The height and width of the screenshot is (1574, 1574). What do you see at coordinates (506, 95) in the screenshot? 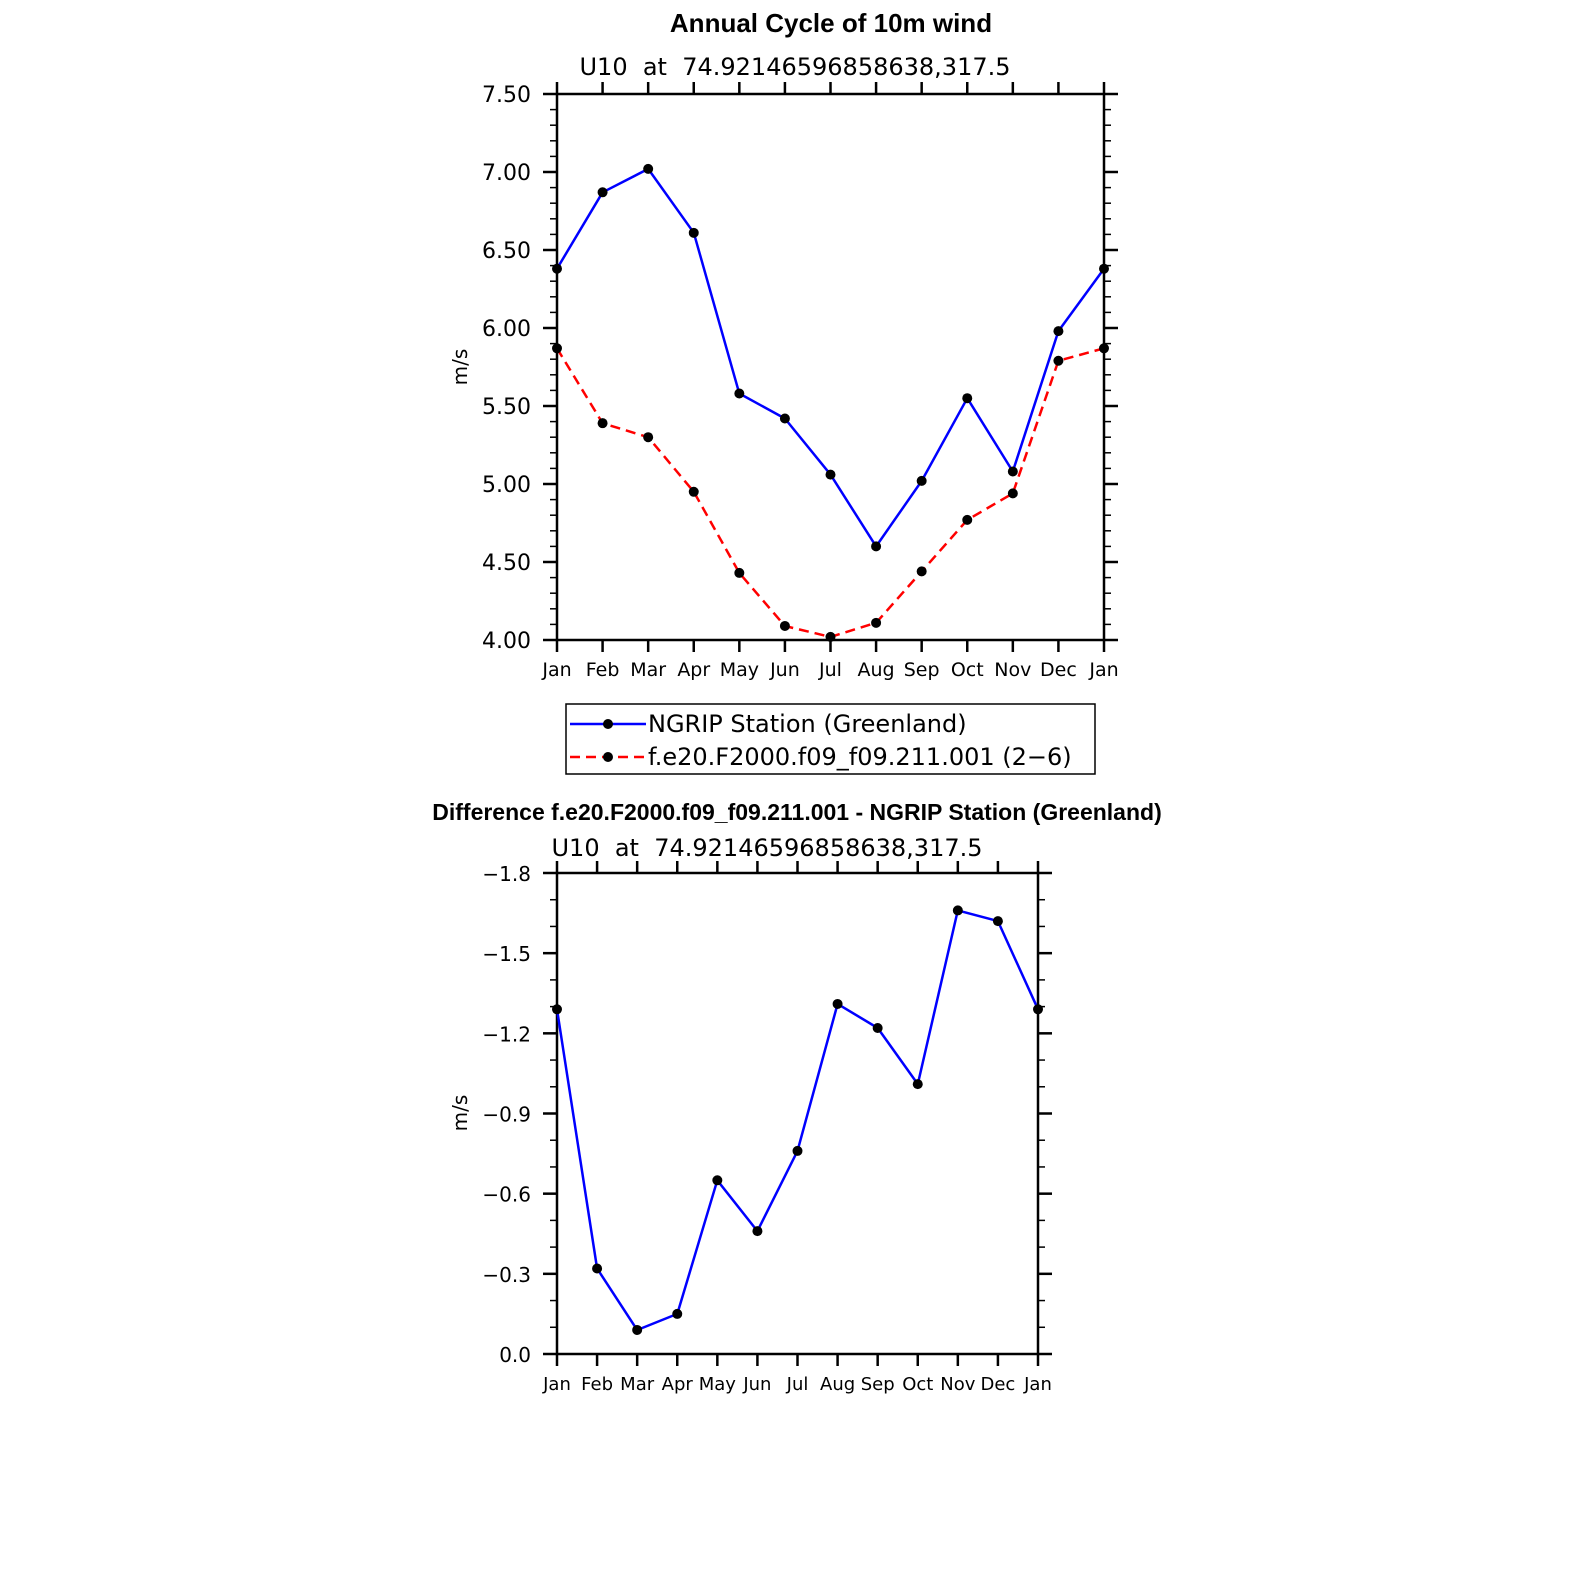
I see `y-tick-label: 7.50` at bounding box center [506, 95].